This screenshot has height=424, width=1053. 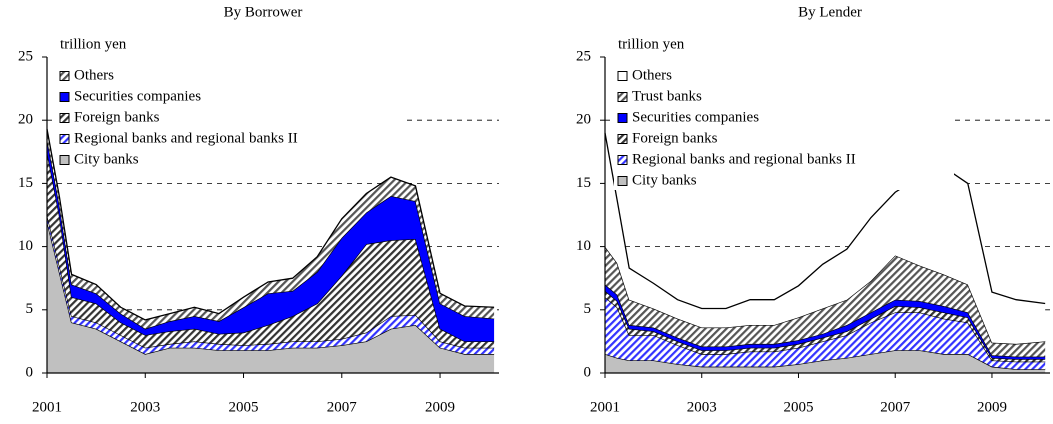 I want to click on chart-title: By Lender, so click(x=830, y=12).